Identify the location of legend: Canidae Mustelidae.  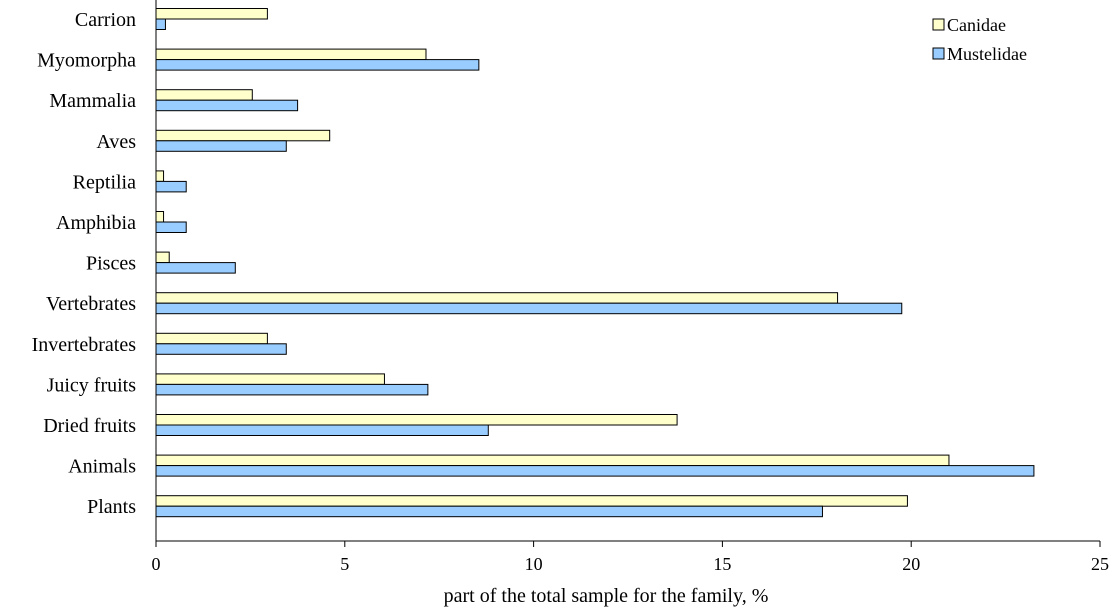
(979, 39).